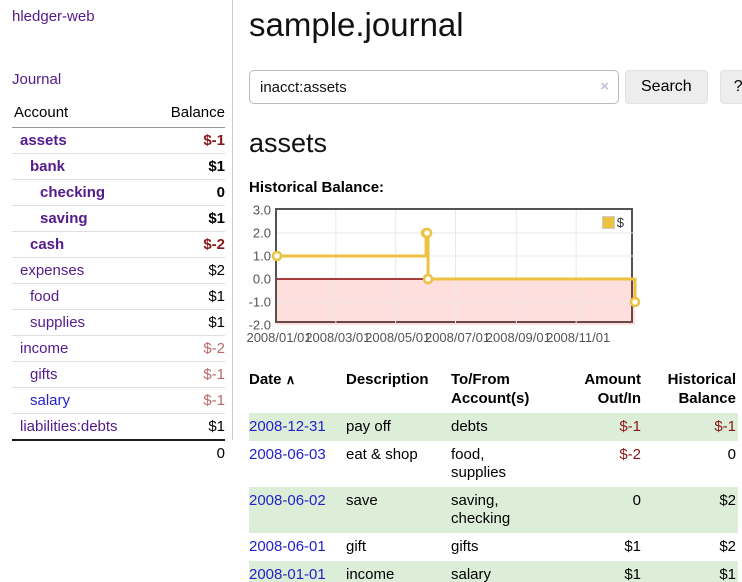 Image resolution: width=742 pixels, height=582 pixels. I want to click on account-link-income: income, so click(44, 348).